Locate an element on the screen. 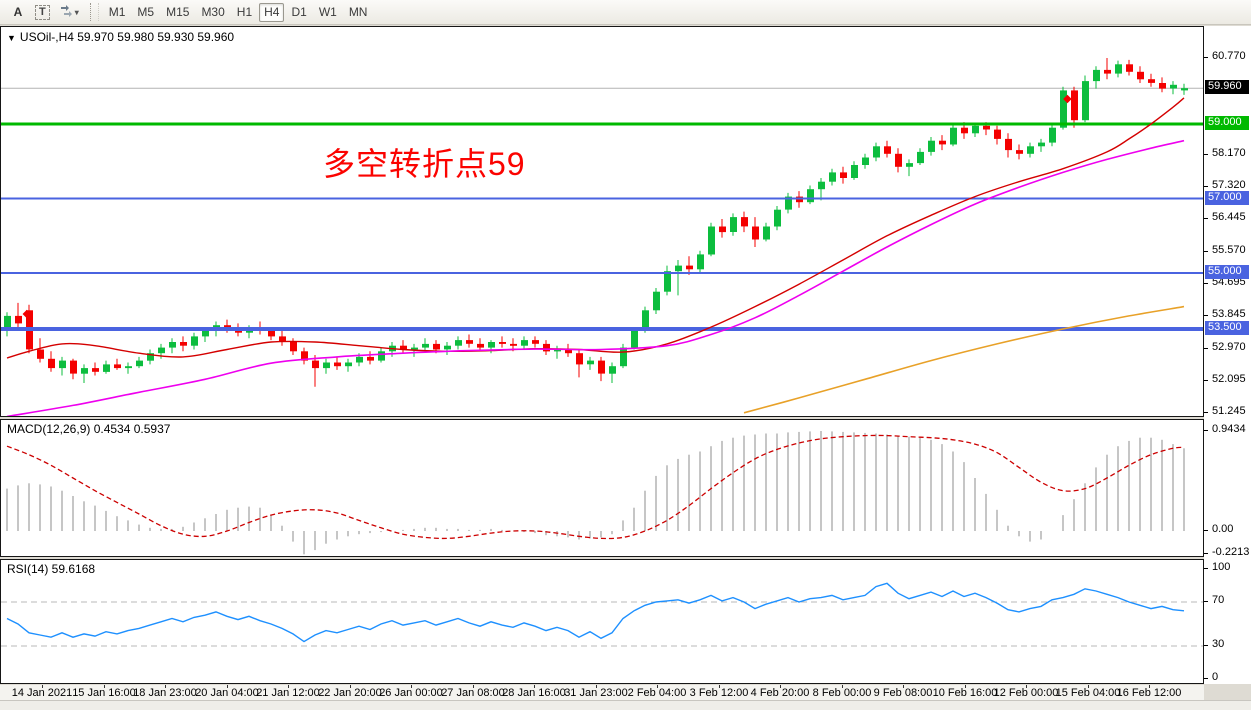 The width and height of the screenshot is (1251, 710). toolbar-separator is located at coordinates (94, 12).